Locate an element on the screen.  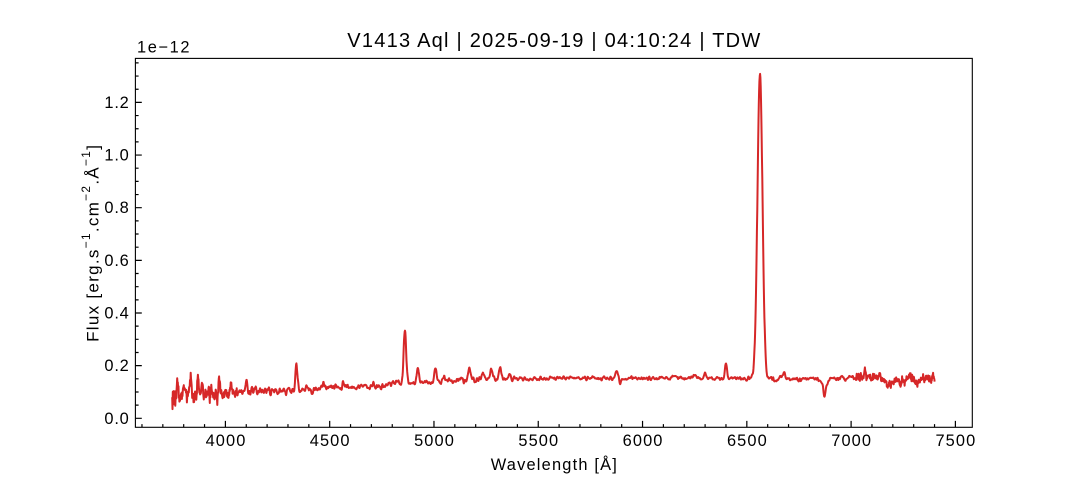
svg-text: 6500 is located at coordinates (747, 441).